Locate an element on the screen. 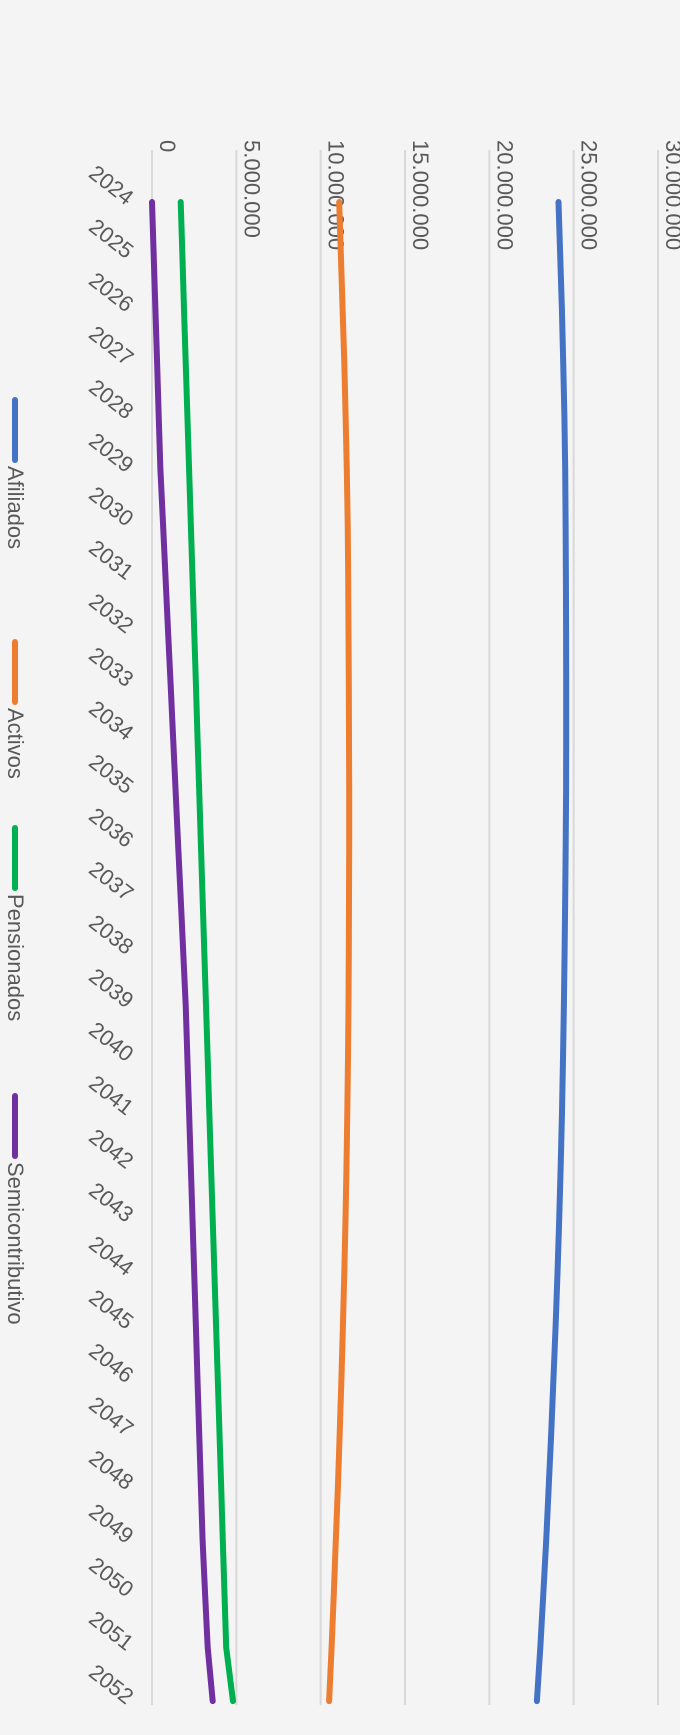  year-tick-label: 2043 is located at coordinates (111, 1202).